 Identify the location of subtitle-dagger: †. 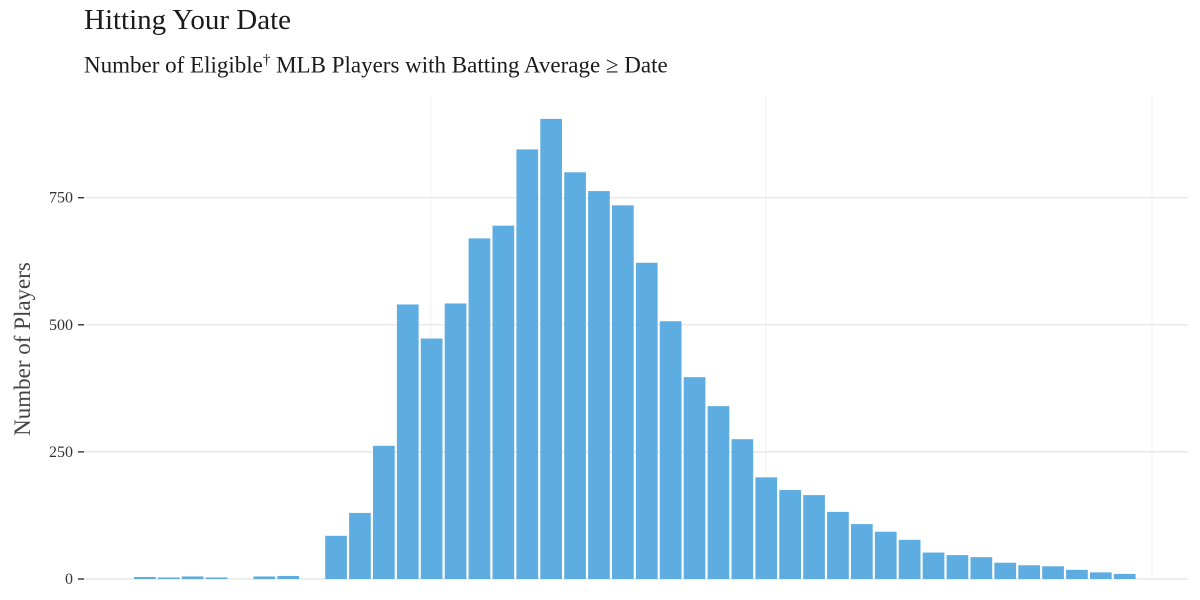
(266, 60).